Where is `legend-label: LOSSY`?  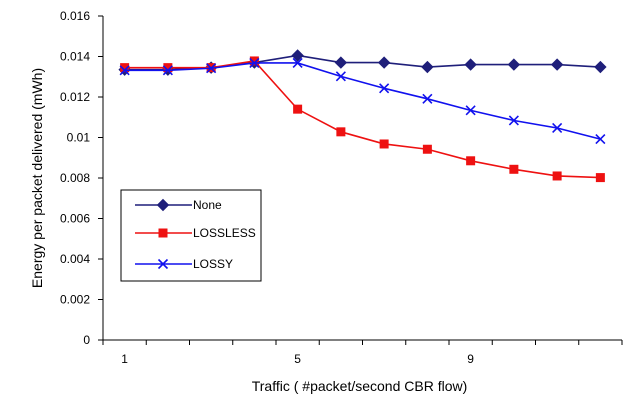 legend-label: LOSSY is located at coordinates (213, 264).